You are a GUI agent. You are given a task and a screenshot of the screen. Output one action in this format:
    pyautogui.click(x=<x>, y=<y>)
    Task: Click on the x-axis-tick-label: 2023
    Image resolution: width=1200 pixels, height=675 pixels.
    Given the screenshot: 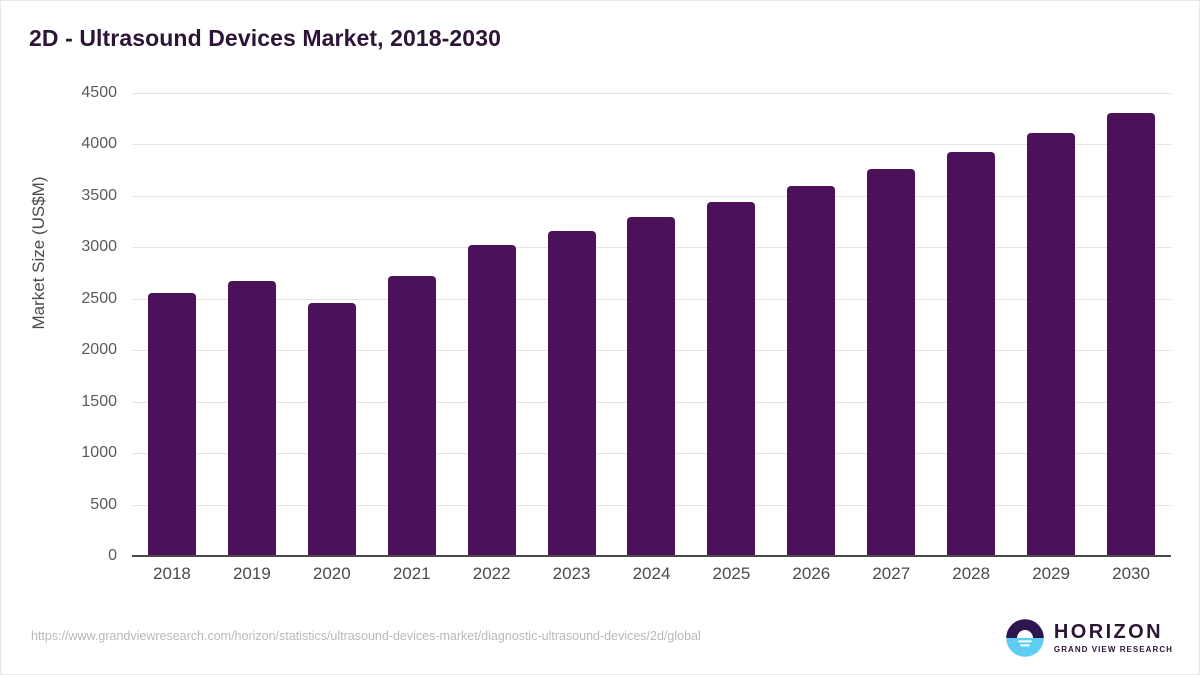 What is the action you would take?
    pyautogui.click(x=571, y=573)
    